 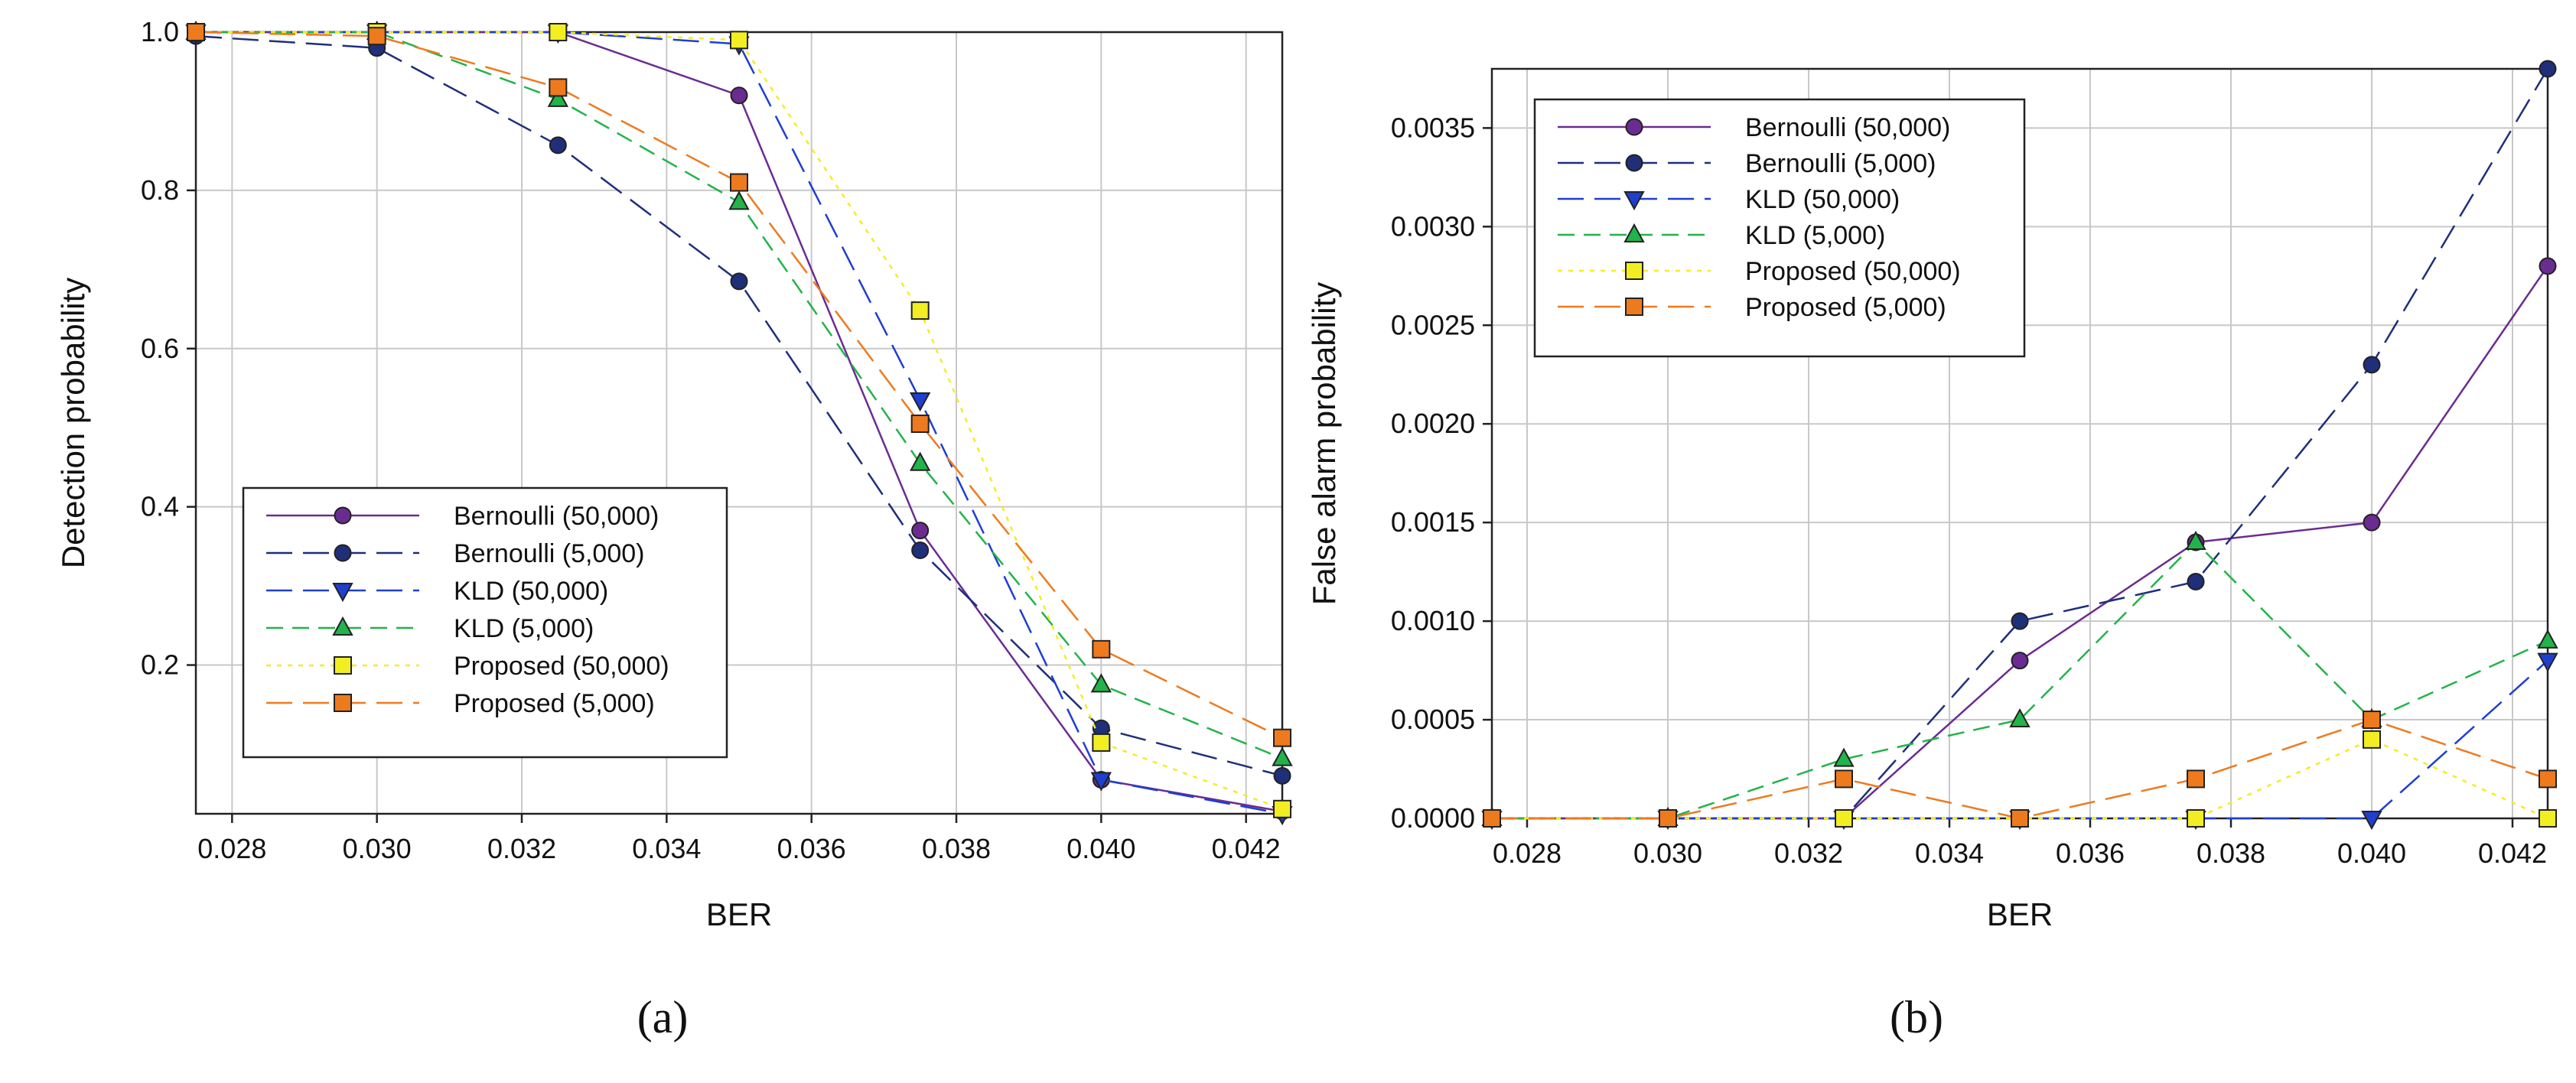 What do you see at coordinates (1433, 226) in the screenshot?
I see `y-tick-label-b-6: 0.0030` at bounding box center [1433, 226].